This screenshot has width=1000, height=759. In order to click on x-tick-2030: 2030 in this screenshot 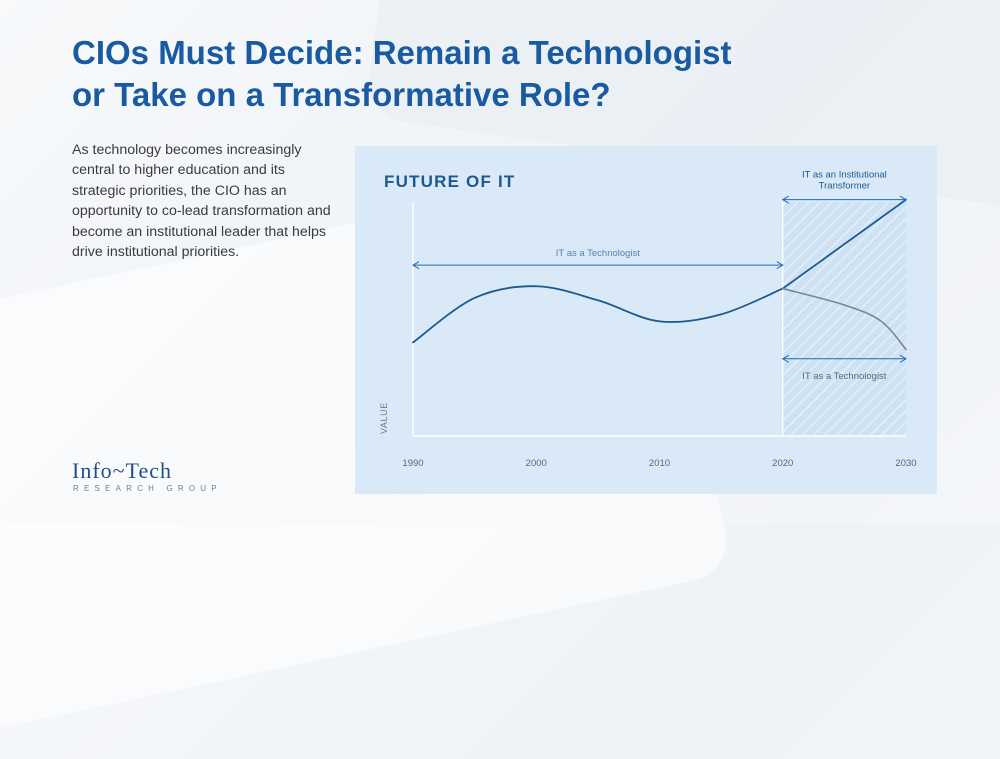, I will do `click(905, 463)`.